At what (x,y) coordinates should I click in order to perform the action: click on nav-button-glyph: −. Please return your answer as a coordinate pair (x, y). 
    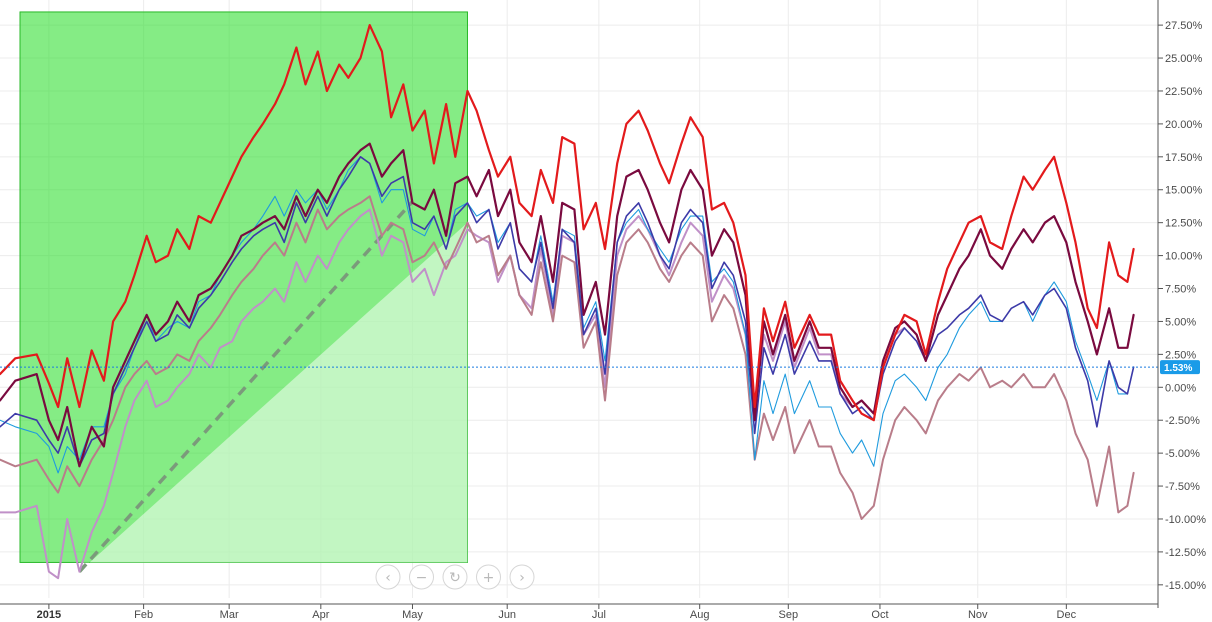
    Looking at the image, I should click on (422, 578).